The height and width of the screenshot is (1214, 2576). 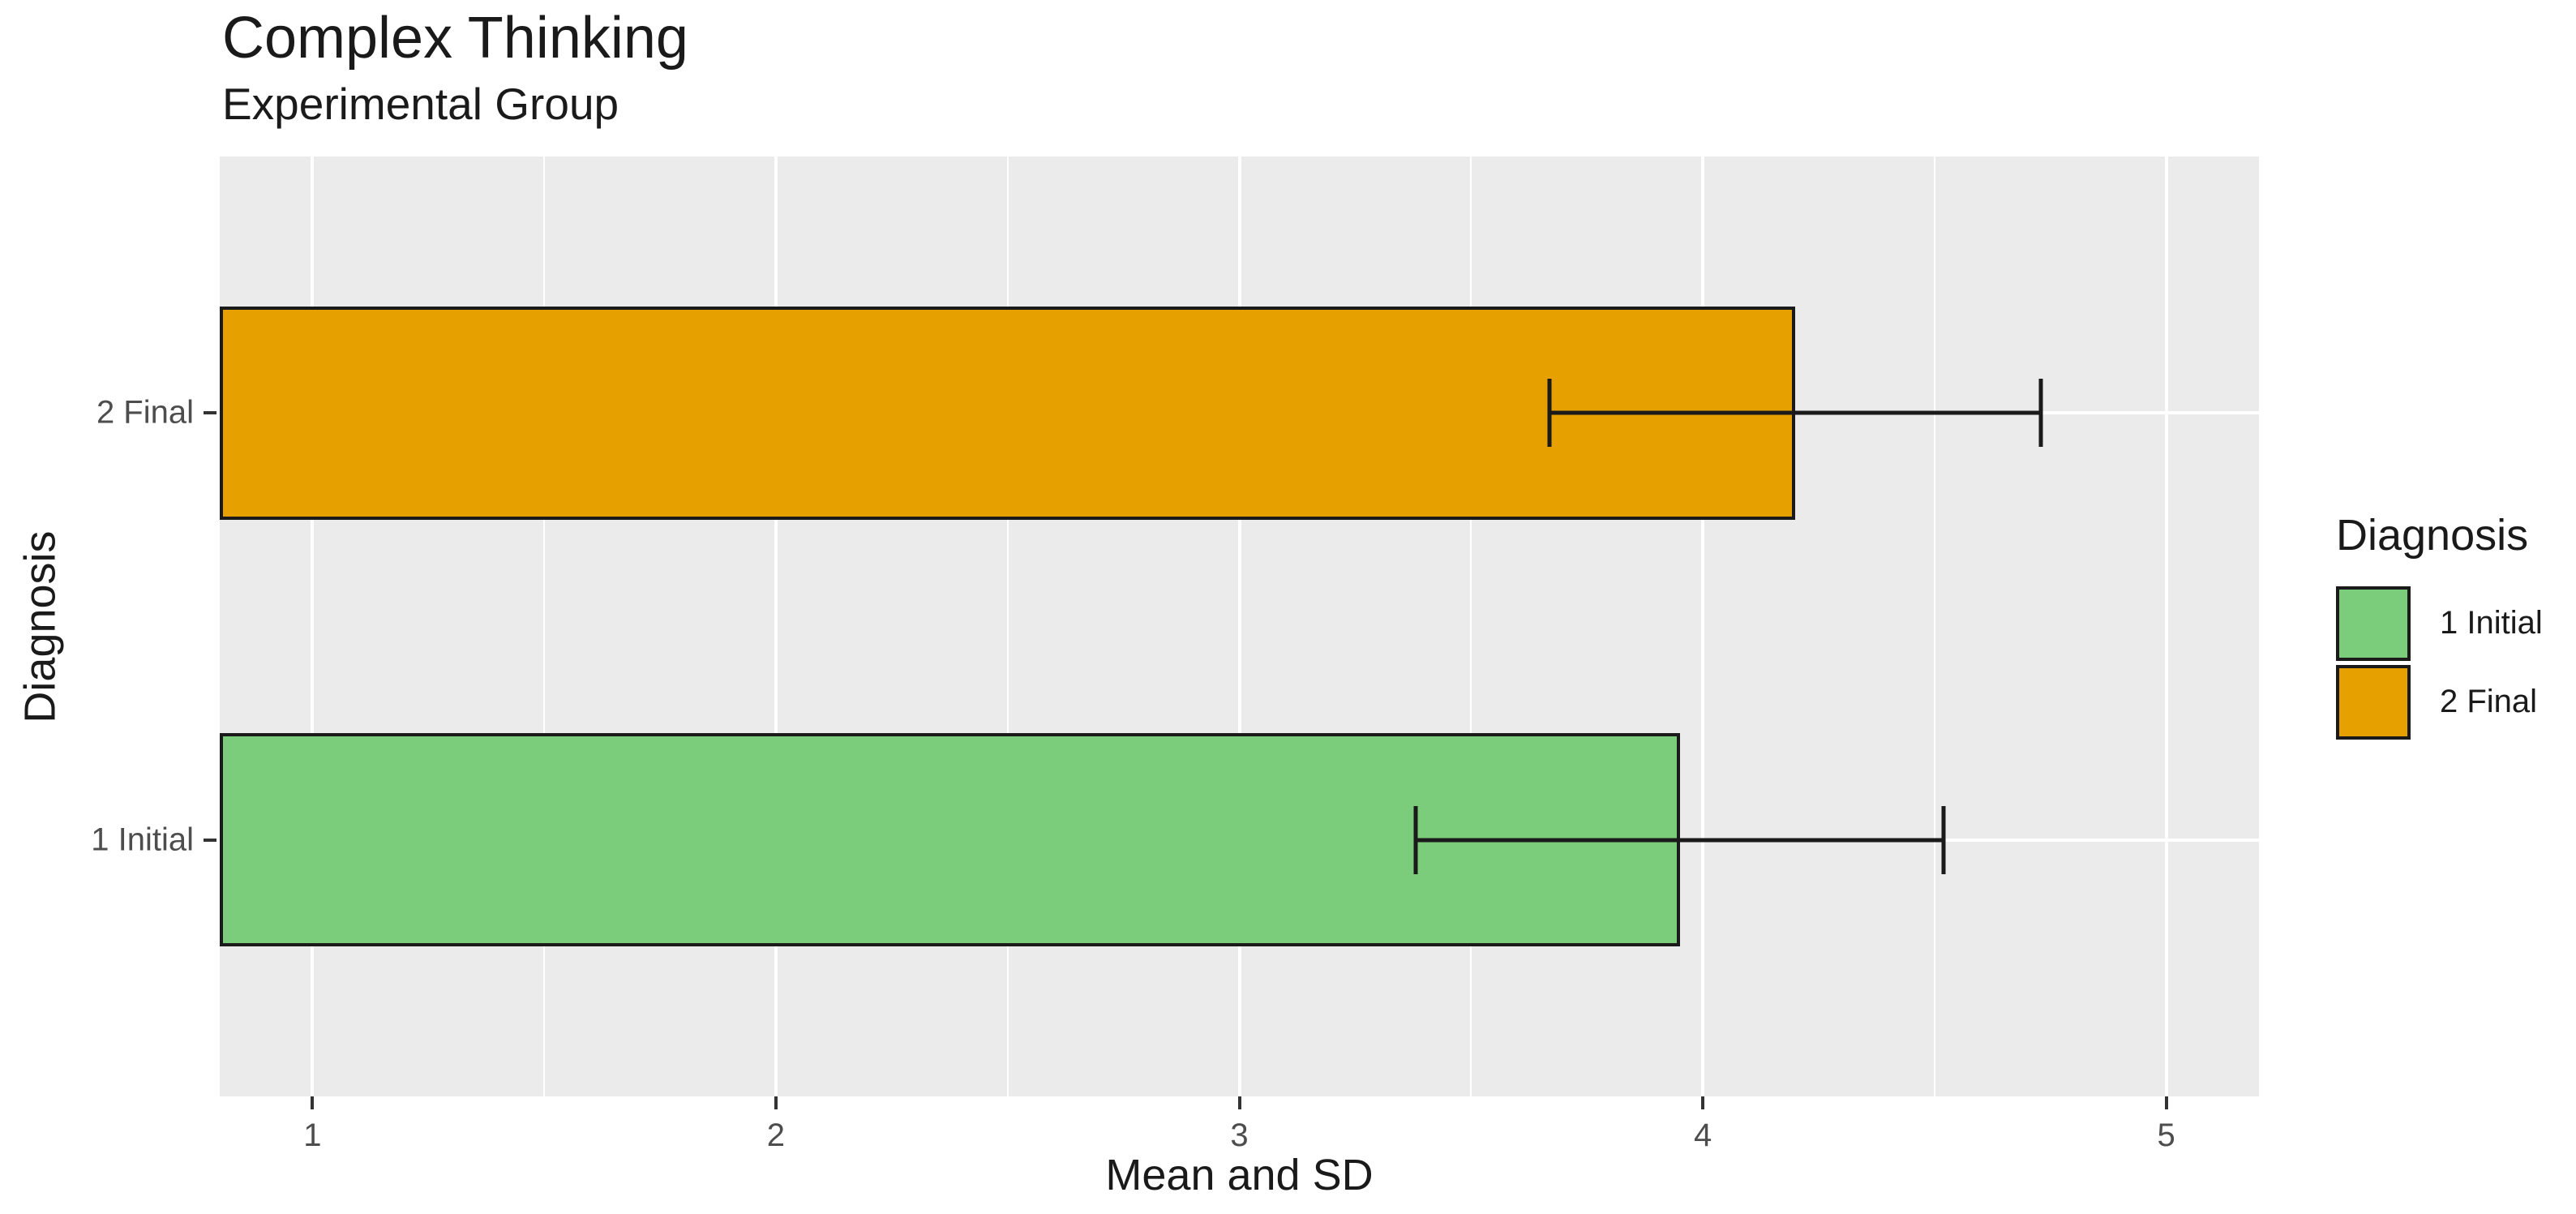 What do you see at coordinates (2166, 1135) in the screenshot?
I see `x-tick-label: 5` at bounding box center [2166, 1135].